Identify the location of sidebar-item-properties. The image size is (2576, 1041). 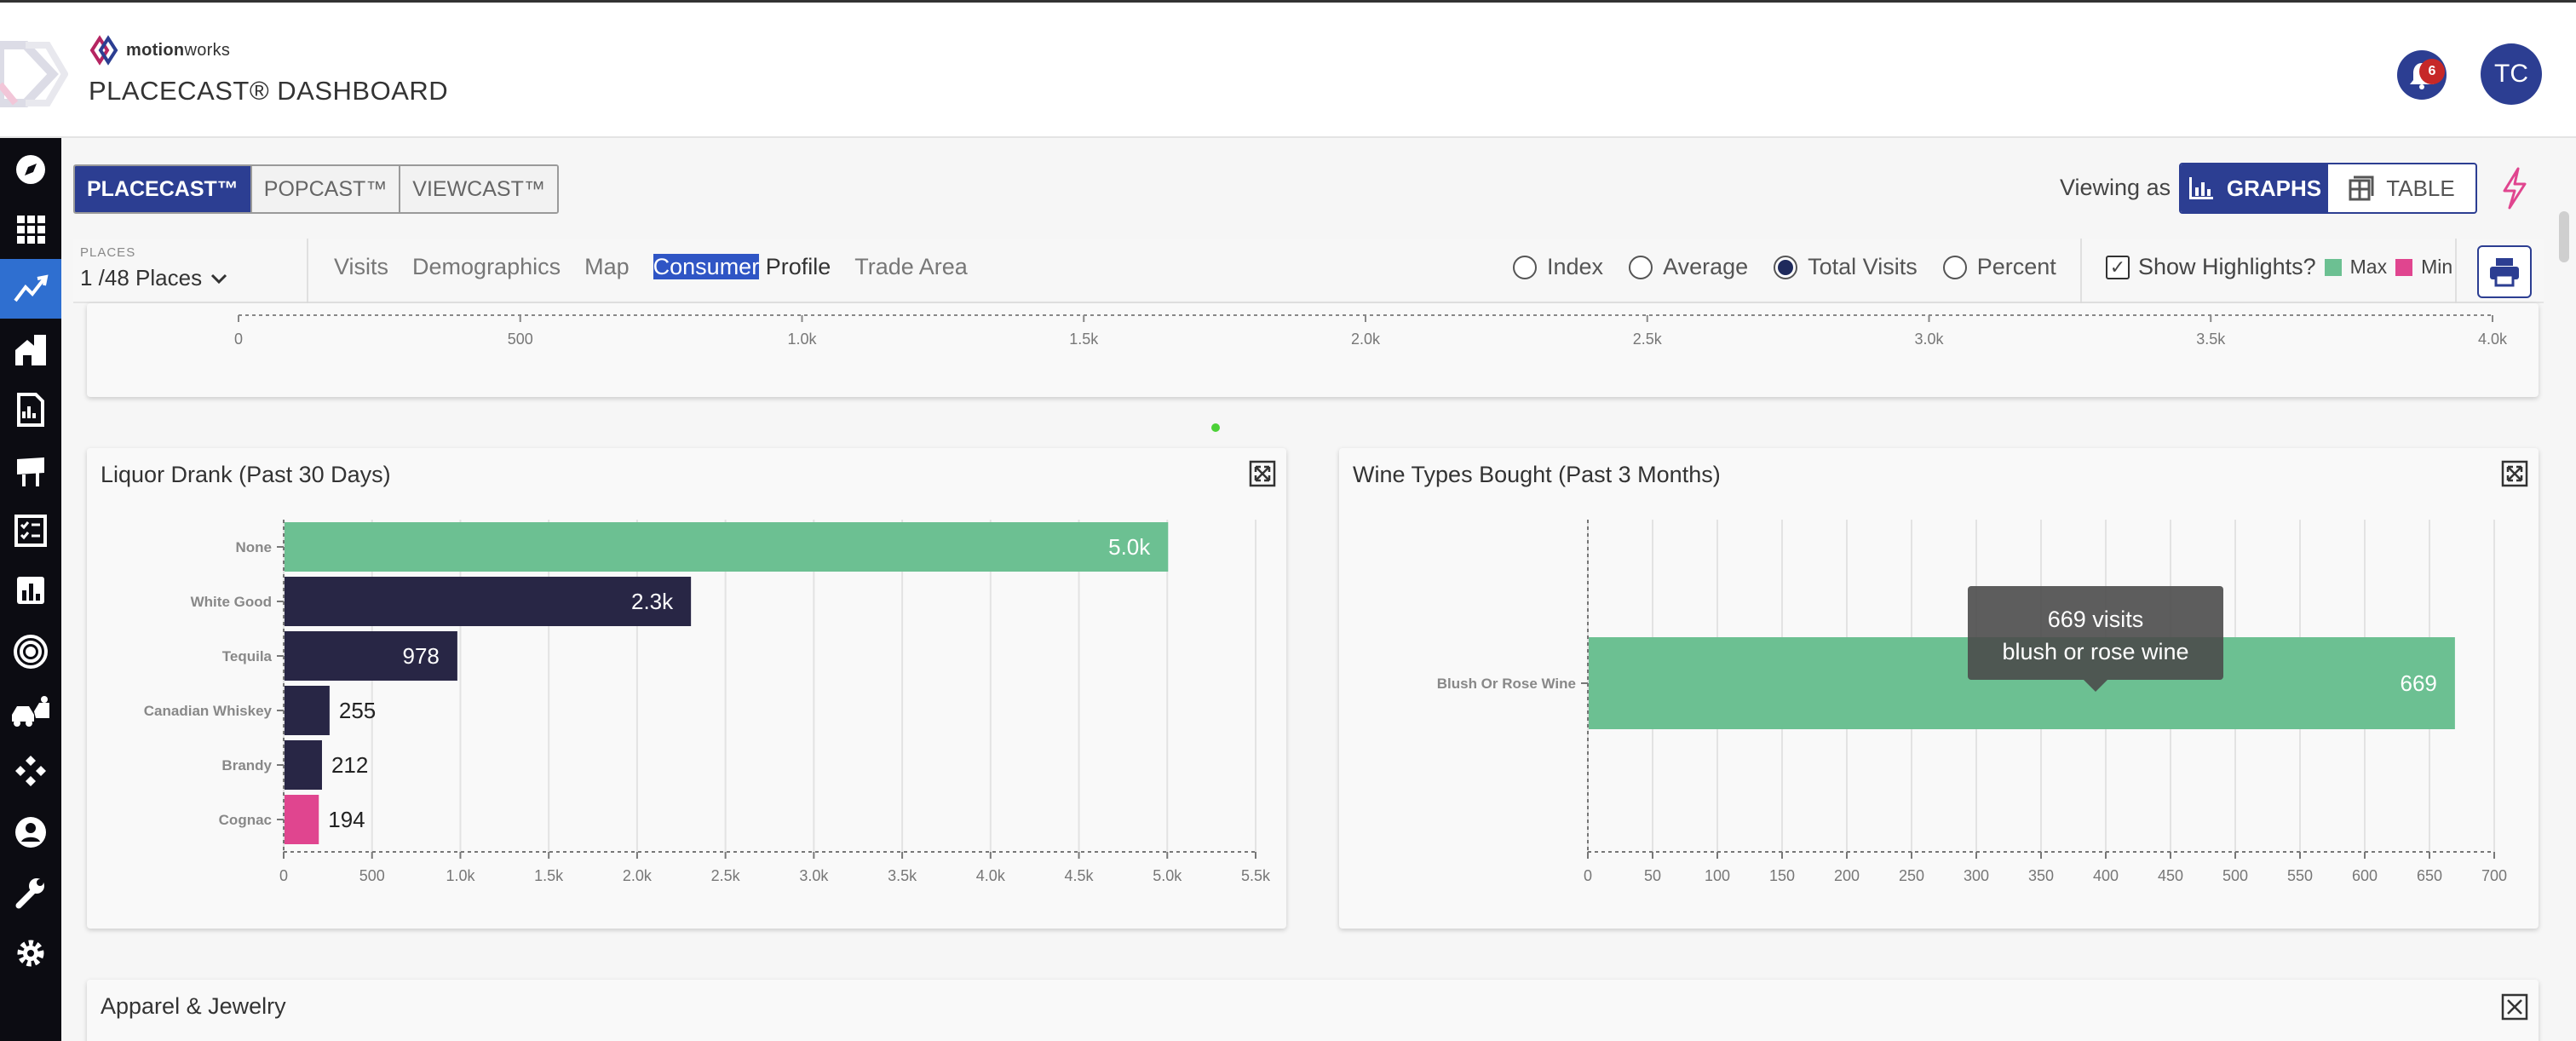
(31, 350).